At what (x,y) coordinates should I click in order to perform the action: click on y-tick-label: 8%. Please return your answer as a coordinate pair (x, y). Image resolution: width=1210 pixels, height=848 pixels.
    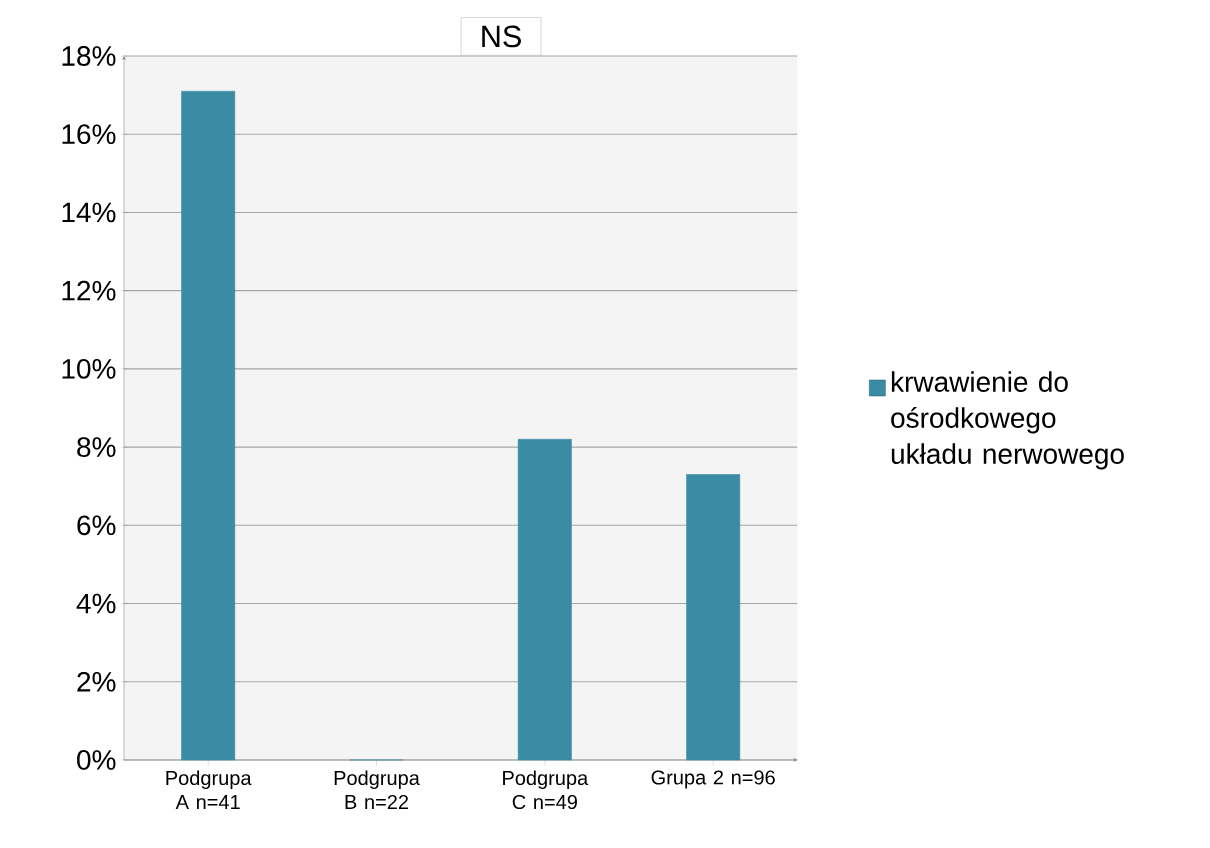
    Looking at the image, I should click on (96, 447).